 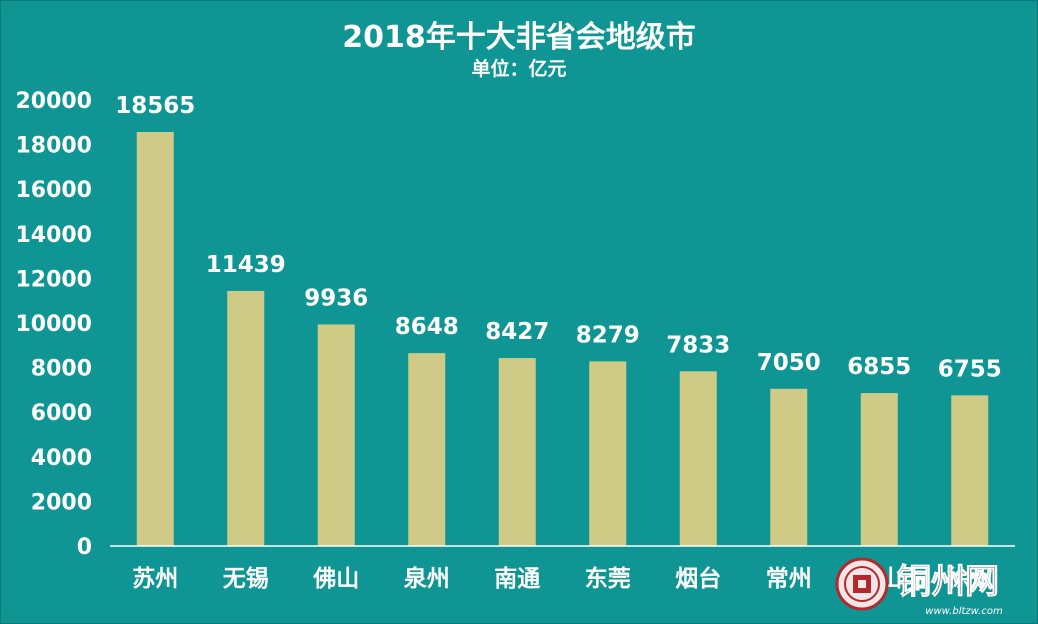 I want to click on y-tick-label: 14000, so click(x=53, y=235).